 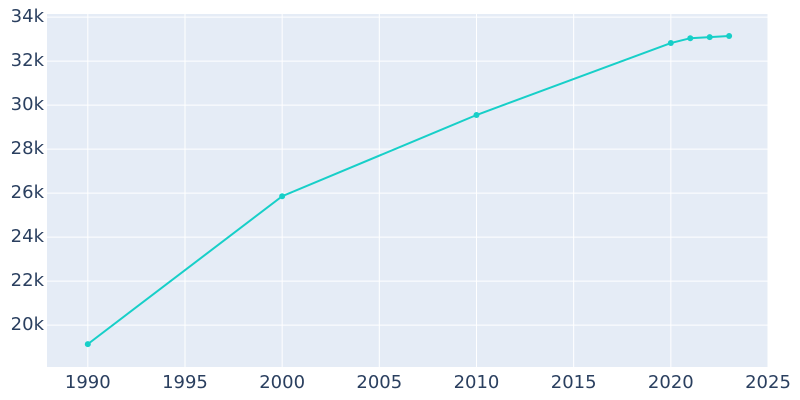 I want to click on x-tick-label: 2000, so click(x=282, y=382).